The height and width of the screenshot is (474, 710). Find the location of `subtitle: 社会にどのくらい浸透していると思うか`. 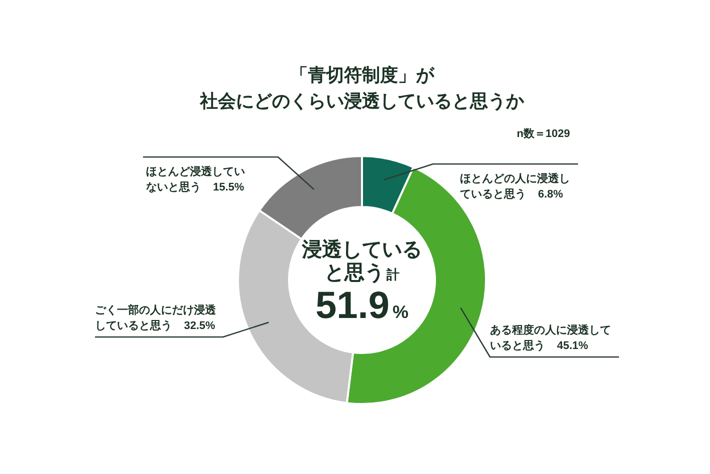

subtitle: 社会にどのくらい浸透していると思うか is located at coordinates (362, 101).